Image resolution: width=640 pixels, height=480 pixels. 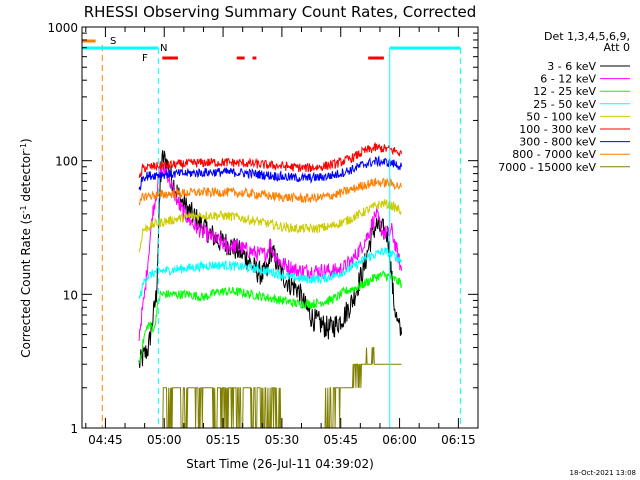 I want to click on flag-f-label: F, so click(x=145, y=58).